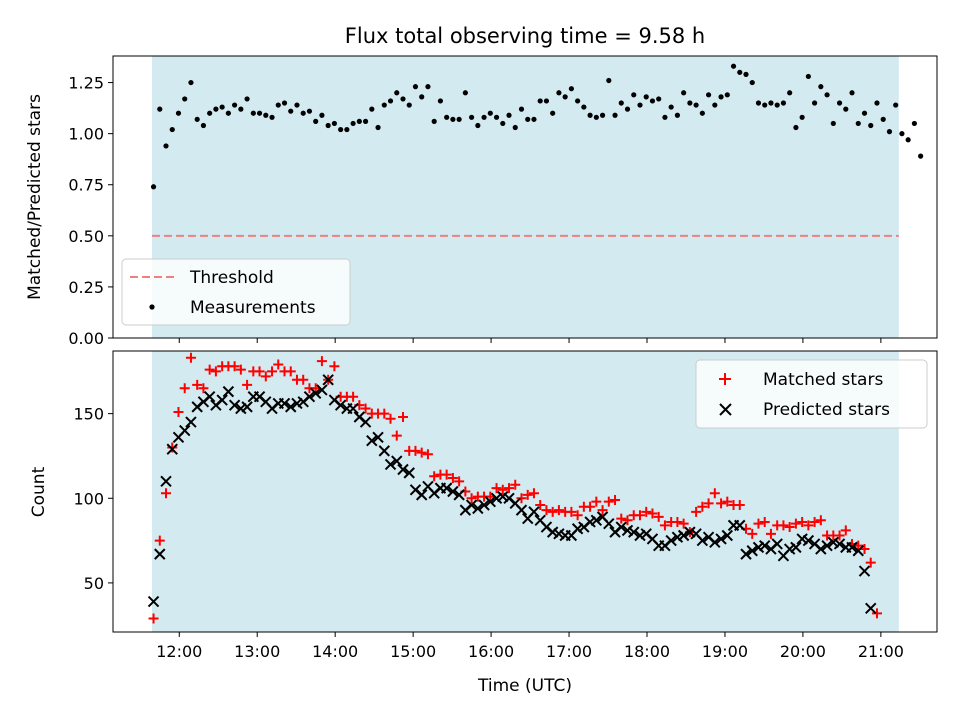 Image resolution: width=960 pixels, height=720 pixels. What do you see at coordinates (335, 651) in the screenshot?
I see `x-tick-label: 14:00` at bounding box center [335, 651].